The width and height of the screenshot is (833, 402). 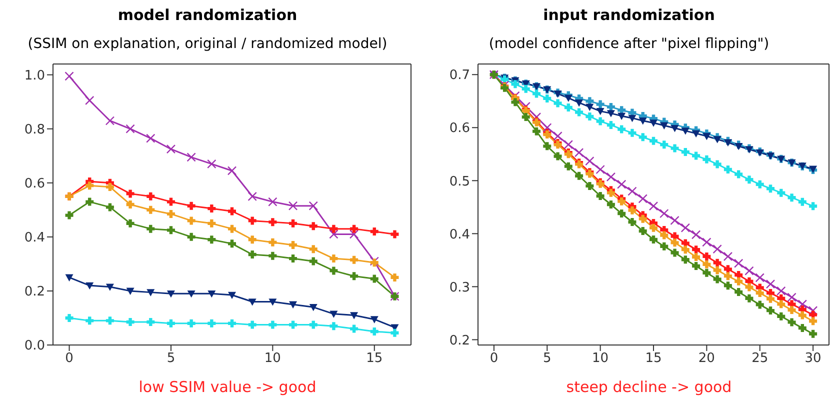 I want to click on x-tick-label: 30, so click(x=813, y=358).